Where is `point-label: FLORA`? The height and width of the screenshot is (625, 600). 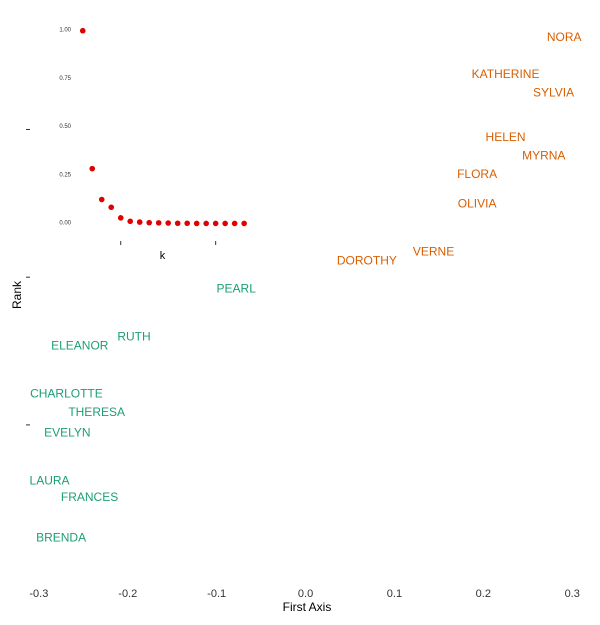 point-label: FLORA is located at coordinates (477, 174).